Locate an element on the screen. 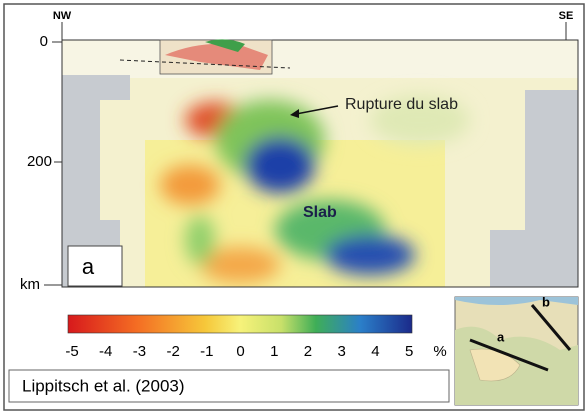 The image size is (588, 419). depth-tick-label: 200 is located at coordinates (39, 161).